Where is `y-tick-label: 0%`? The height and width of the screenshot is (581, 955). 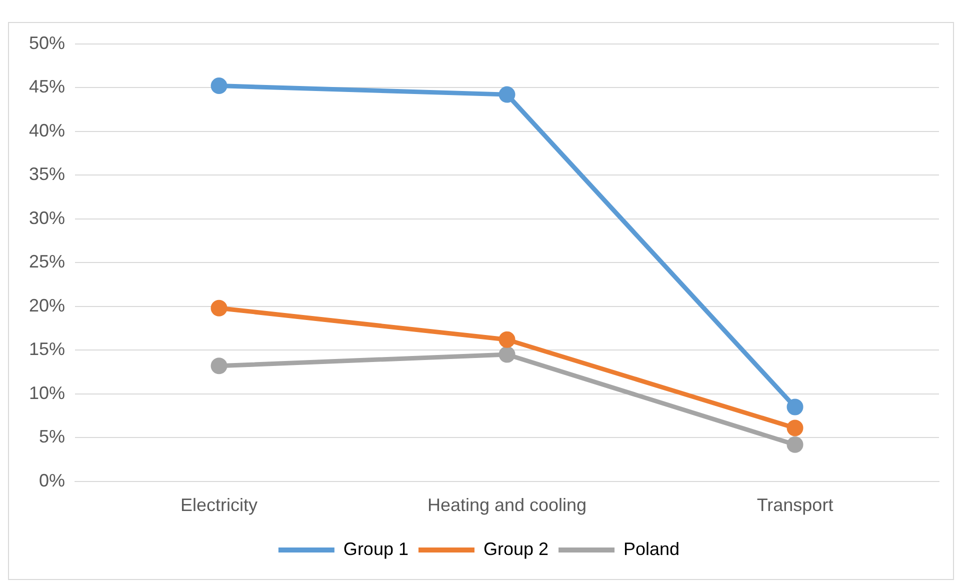 y-tick-label: 0% is located at coordinates (52, 480).